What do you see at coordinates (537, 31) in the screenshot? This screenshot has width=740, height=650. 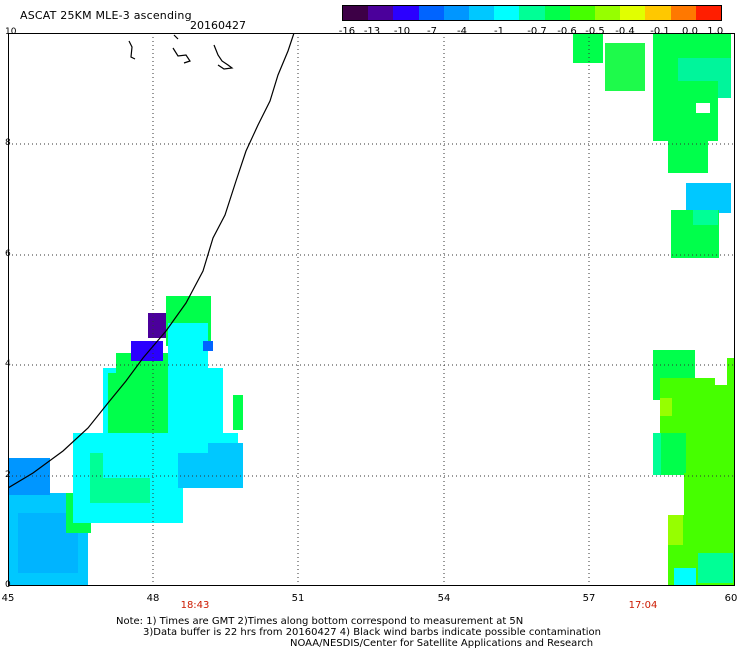 I see `color-scale-label: -0.7` at bounding box center [537, 31].